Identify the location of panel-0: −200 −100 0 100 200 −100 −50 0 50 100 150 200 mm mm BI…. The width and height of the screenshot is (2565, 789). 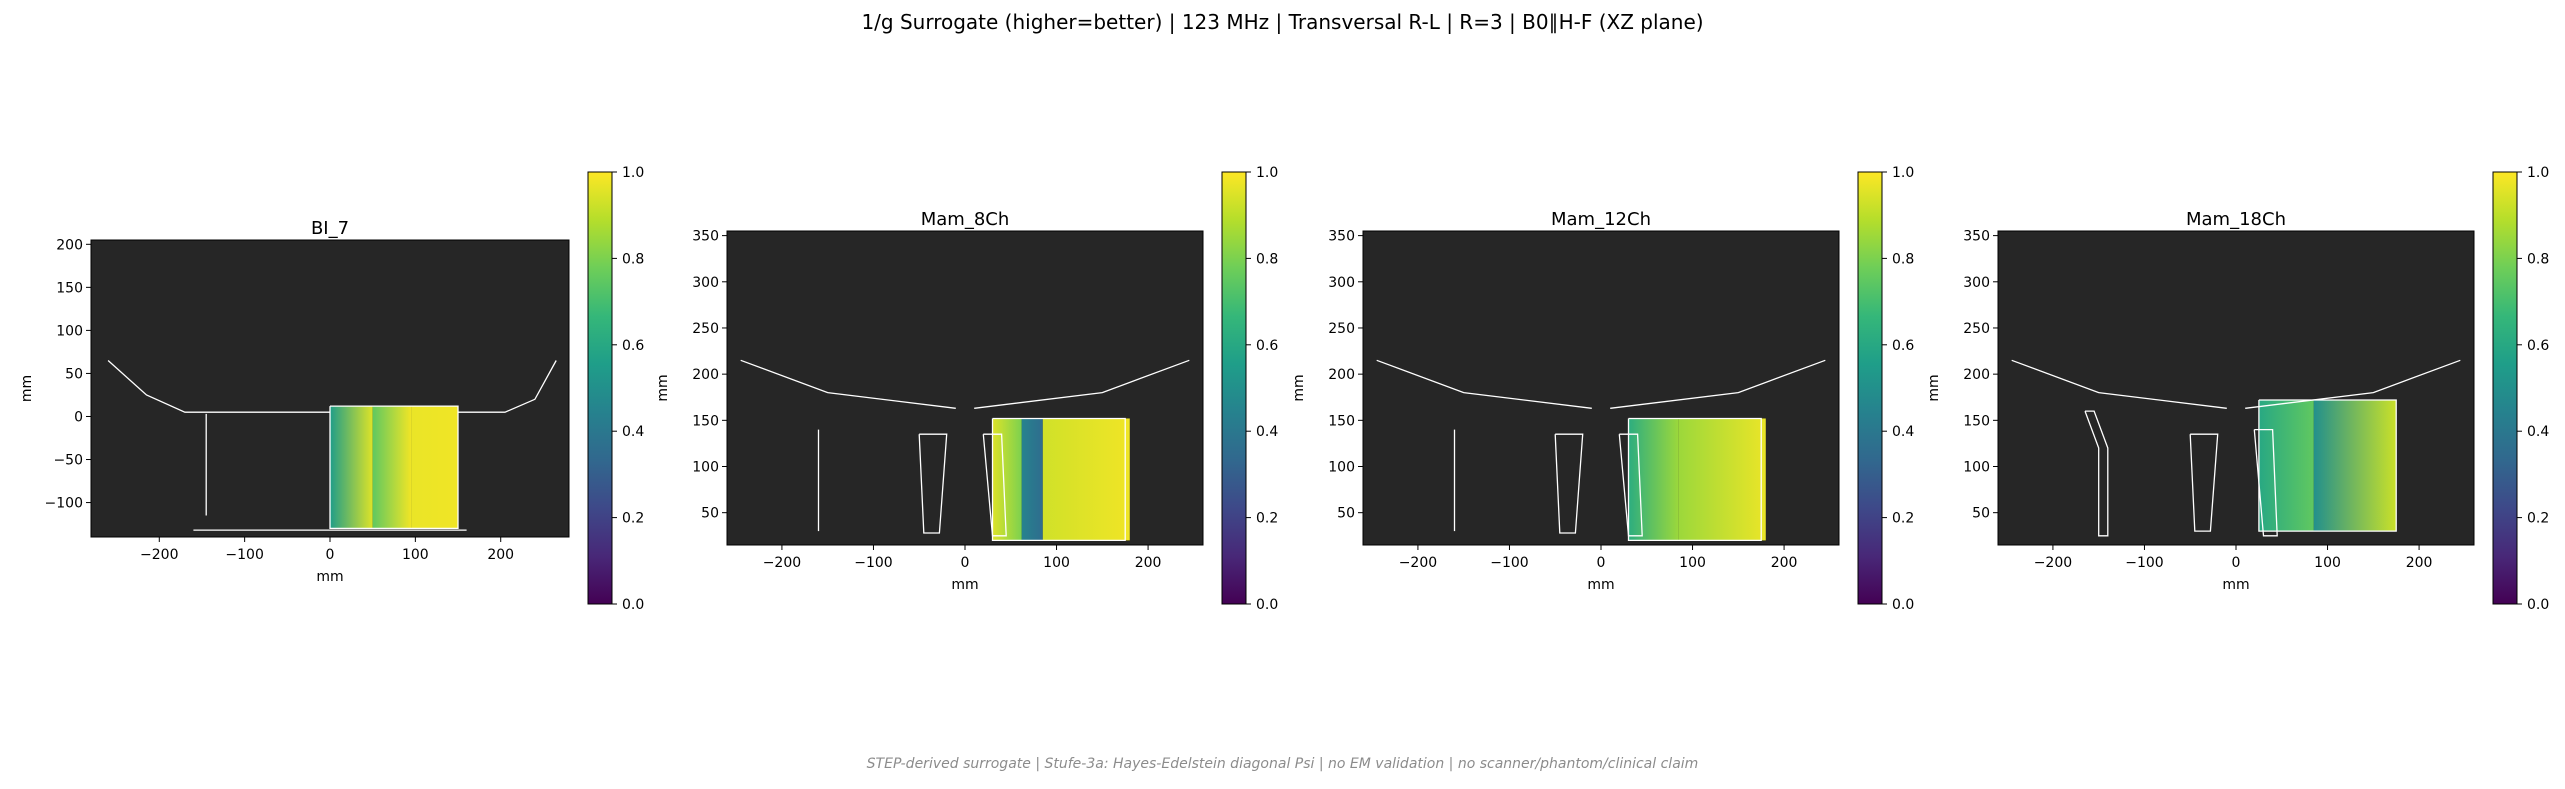
(331, 389).